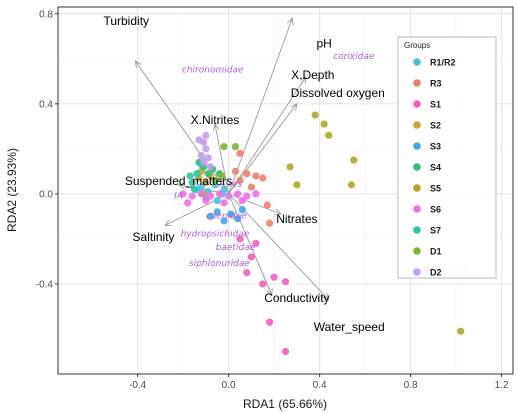 This screenshot has width=518, height=413. Describe the element at coordinates (436, 84) in the screenshot. I see `legend-label: R3` at that location.